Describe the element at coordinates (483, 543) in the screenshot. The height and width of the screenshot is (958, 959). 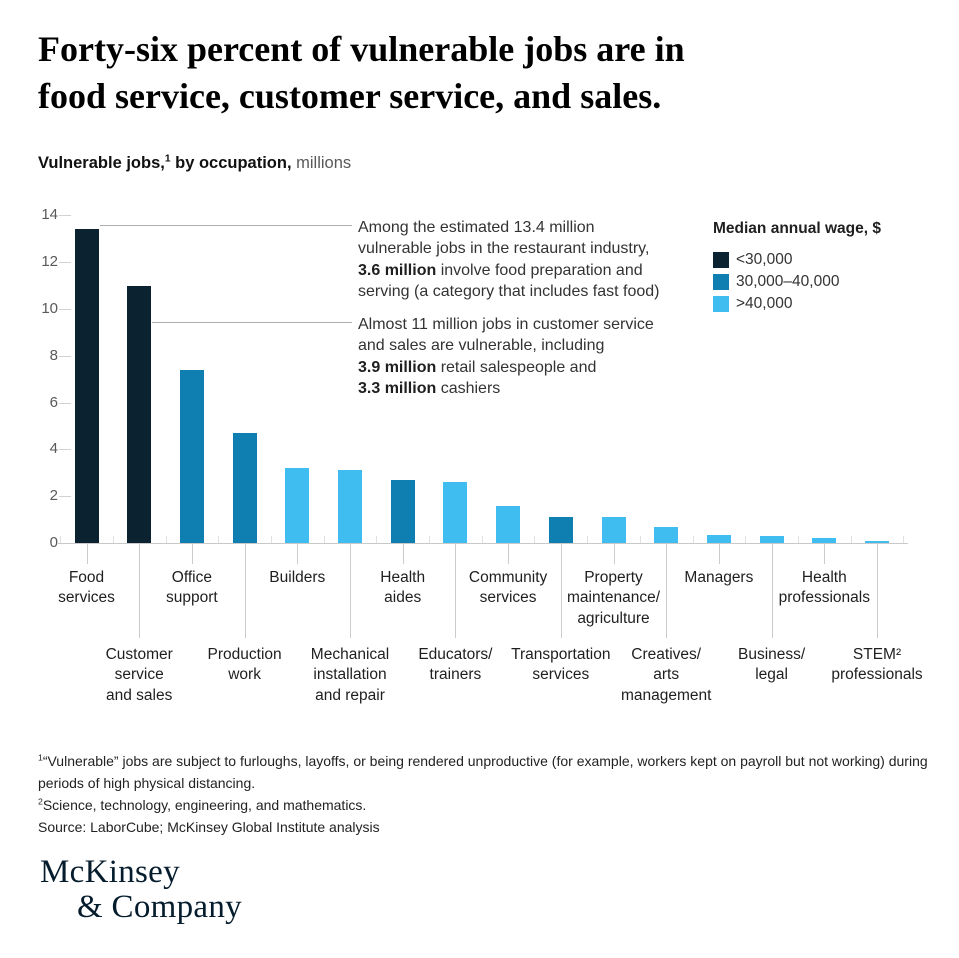
I see `x-axis-baseline` at that location.